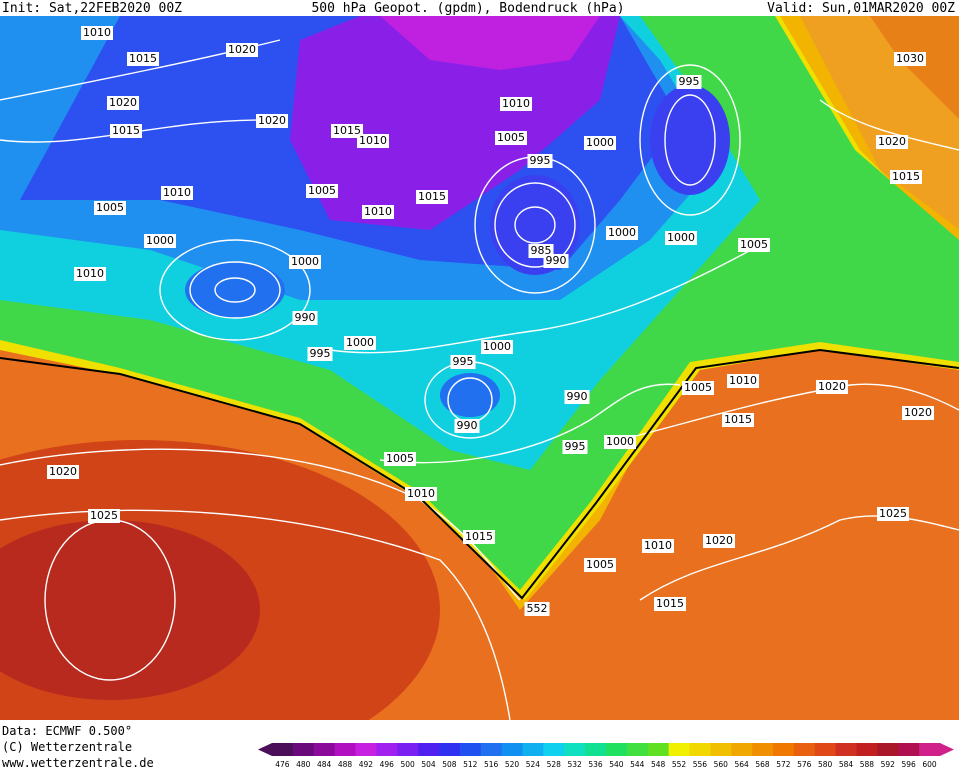  Describe the element at coordinates (721, 764) in the screenshot. I see `colorbar-label: 560` at that location.